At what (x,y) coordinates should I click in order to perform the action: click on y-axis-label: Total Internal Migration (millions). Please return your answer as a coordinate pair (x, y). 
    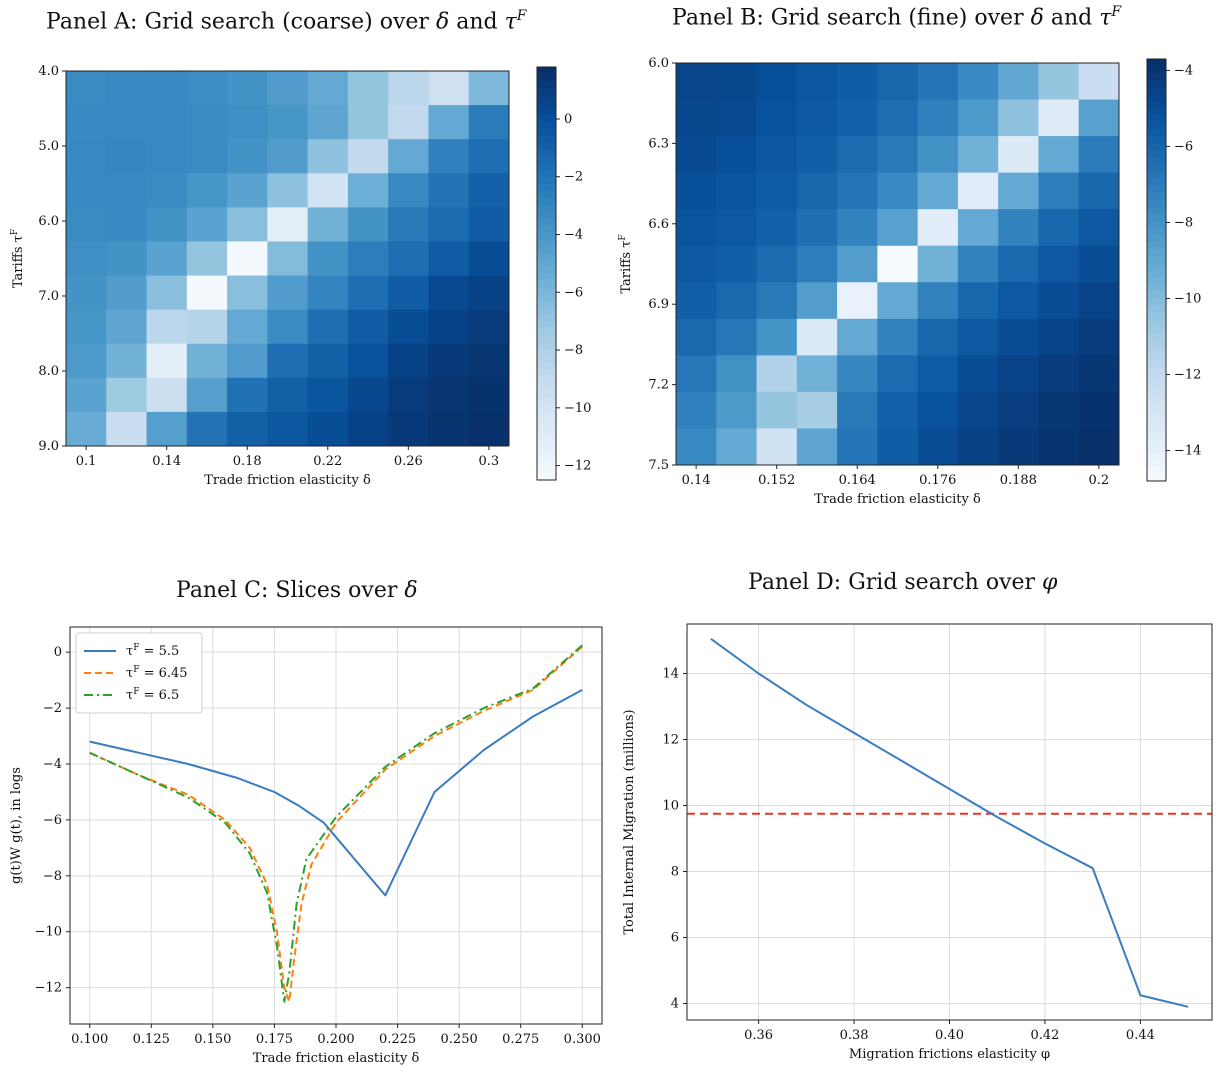
    Looking at the image, I should click on (629, 821).